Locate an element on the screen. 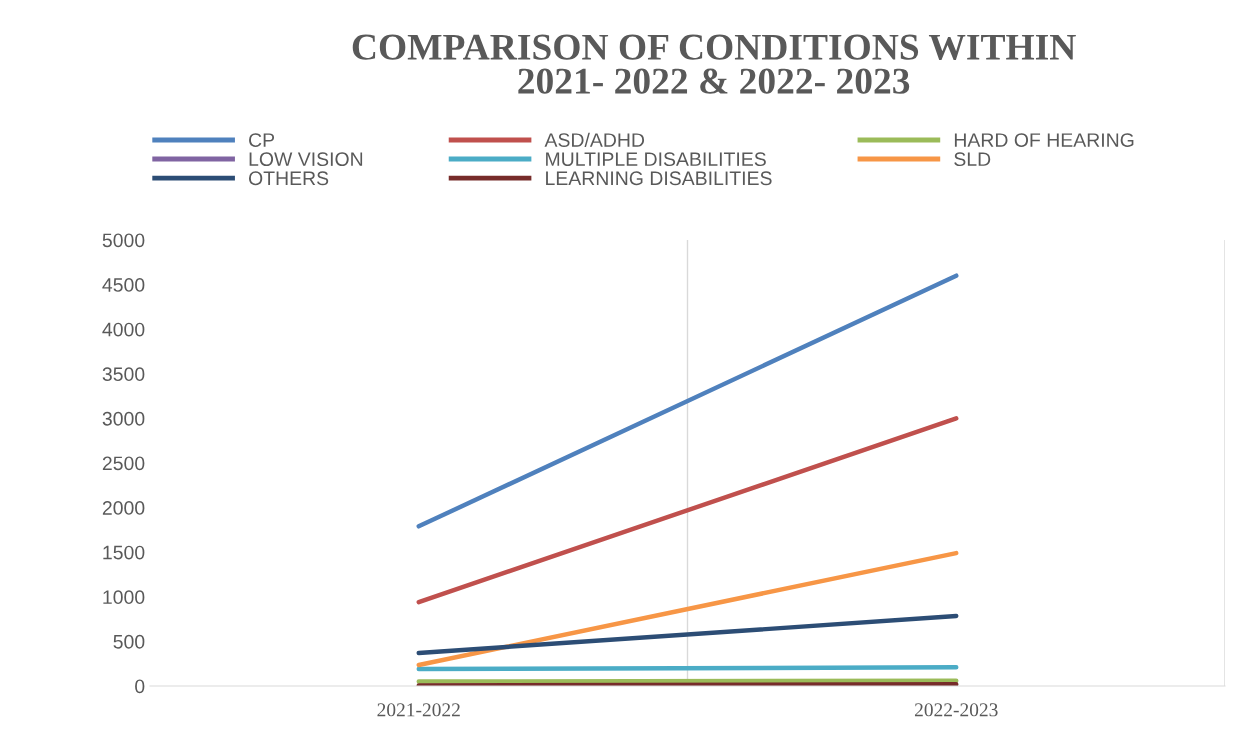 The width and height of the screenshot is (1252, 743). y-tick-label: 2000 is located at coordinates (123, 508).